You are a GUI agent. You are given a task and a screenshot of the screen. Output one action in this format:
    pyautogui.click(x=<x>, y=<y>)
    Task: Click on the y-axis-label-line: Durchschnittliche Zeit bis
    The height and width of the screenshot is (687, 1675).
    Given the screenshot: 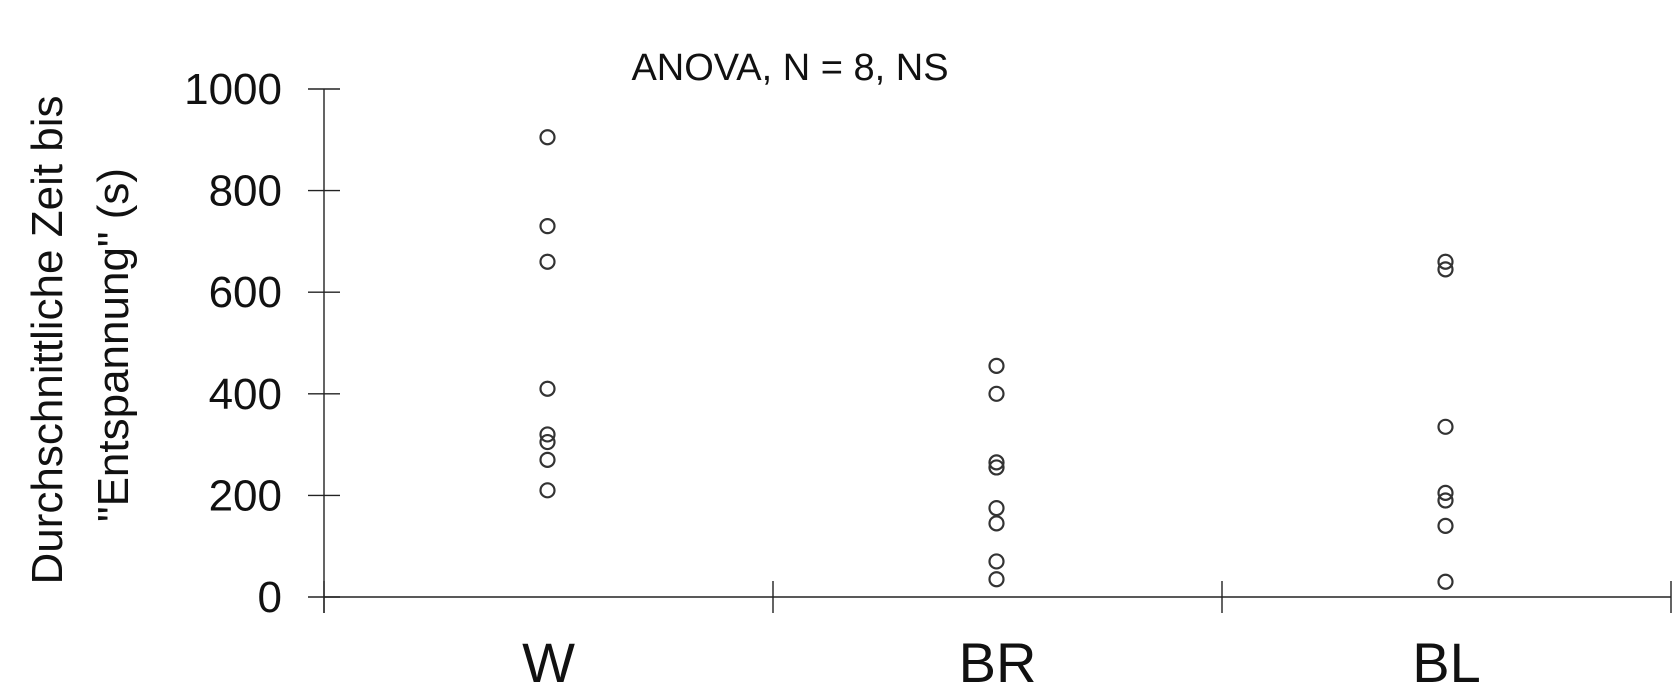 What is the action you would take?
    pyautogui.click(x=47, y=339)
    